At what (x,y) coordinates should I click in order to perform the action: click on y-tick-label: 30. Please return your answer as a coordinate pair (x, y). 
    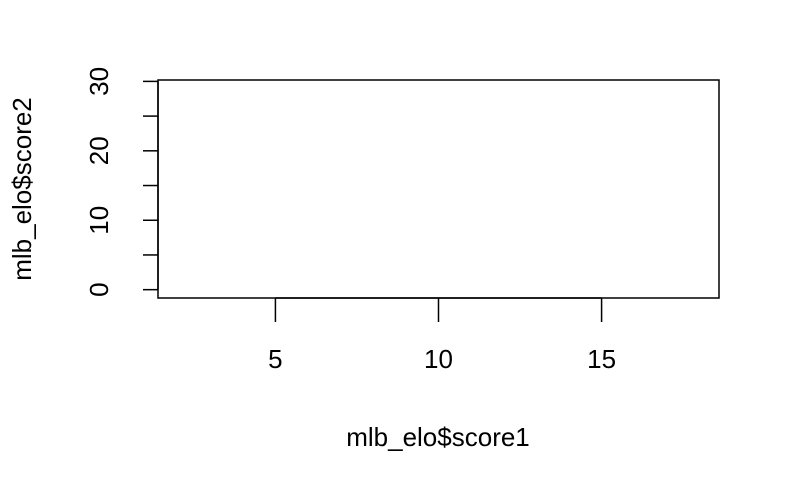
    Looking at the image, I should click on (99, 81).